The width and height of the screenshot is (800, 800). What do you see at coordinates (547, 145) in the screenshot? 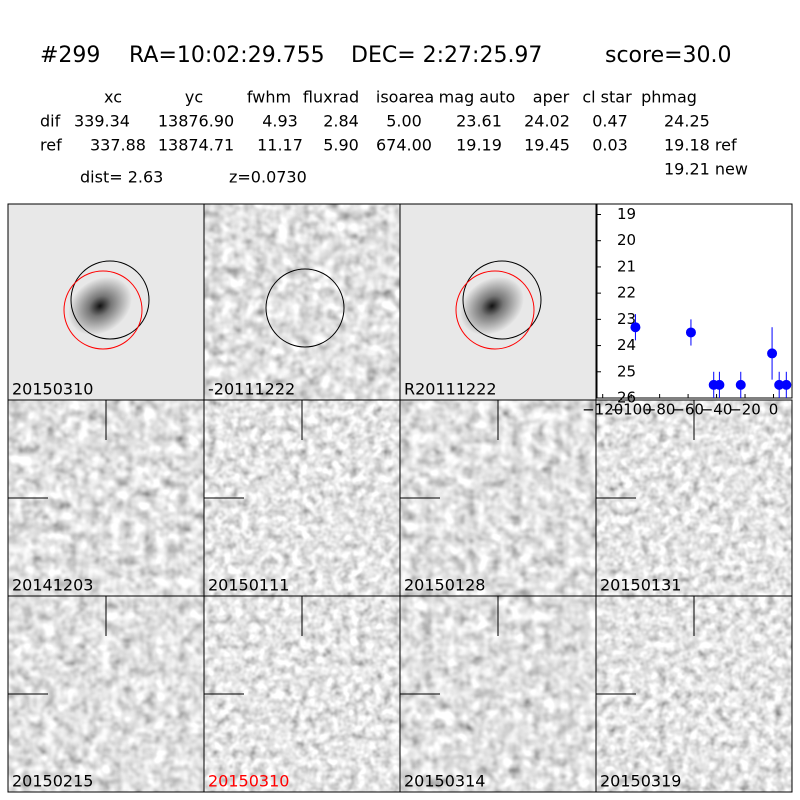
I see `table-cell: 19.45` at bounding box center [547, 145].